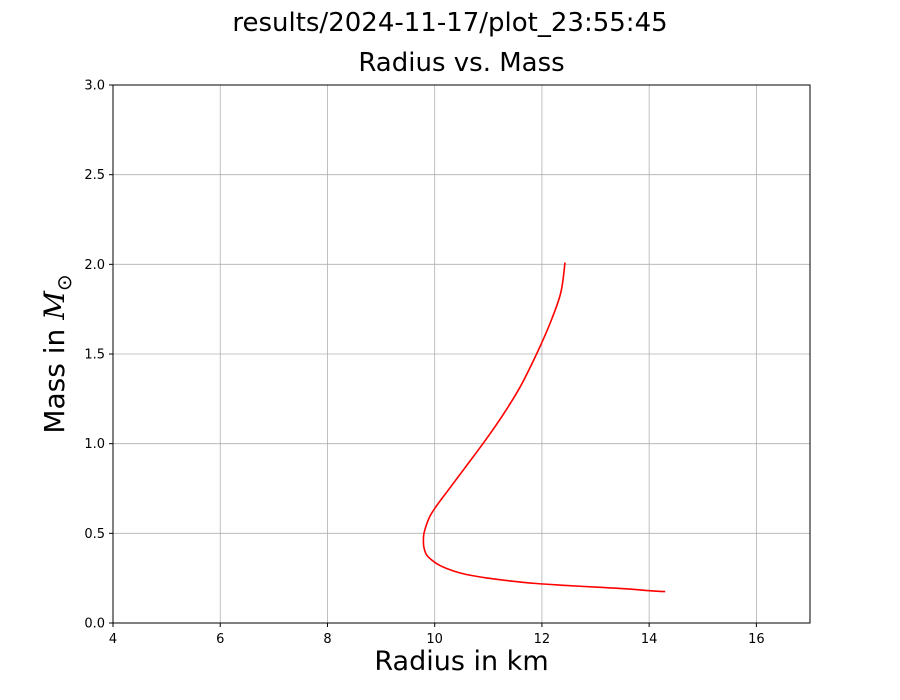 The width and height of the screenshot is (900, 700). Describe the element at coordinates (94, 175) in the screenshot. I see `y-tick-label: 2.5` at that location.